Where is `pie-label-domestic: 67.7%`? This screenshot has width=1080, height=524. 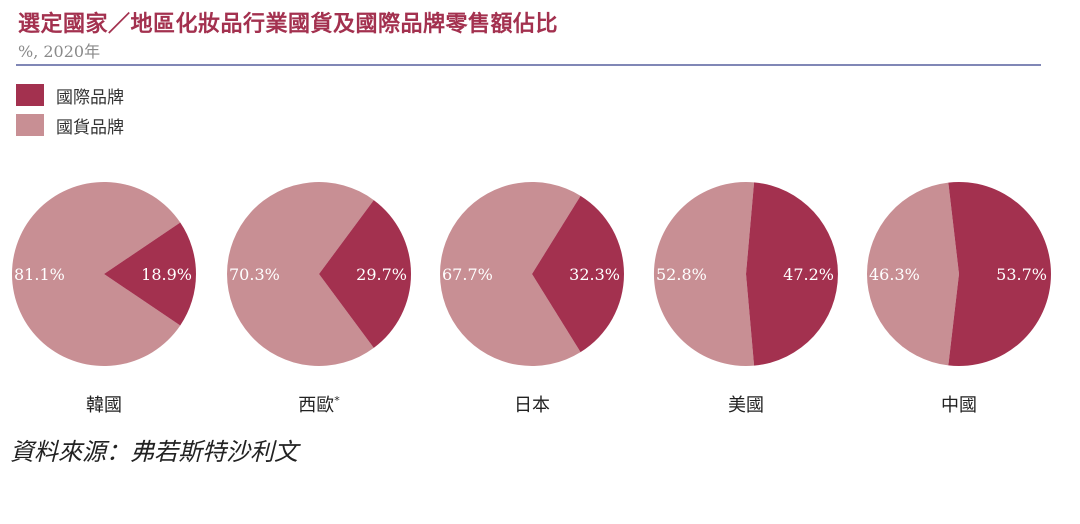 pie-label-domestic: 67.7% is located at coordinates (467, 274).